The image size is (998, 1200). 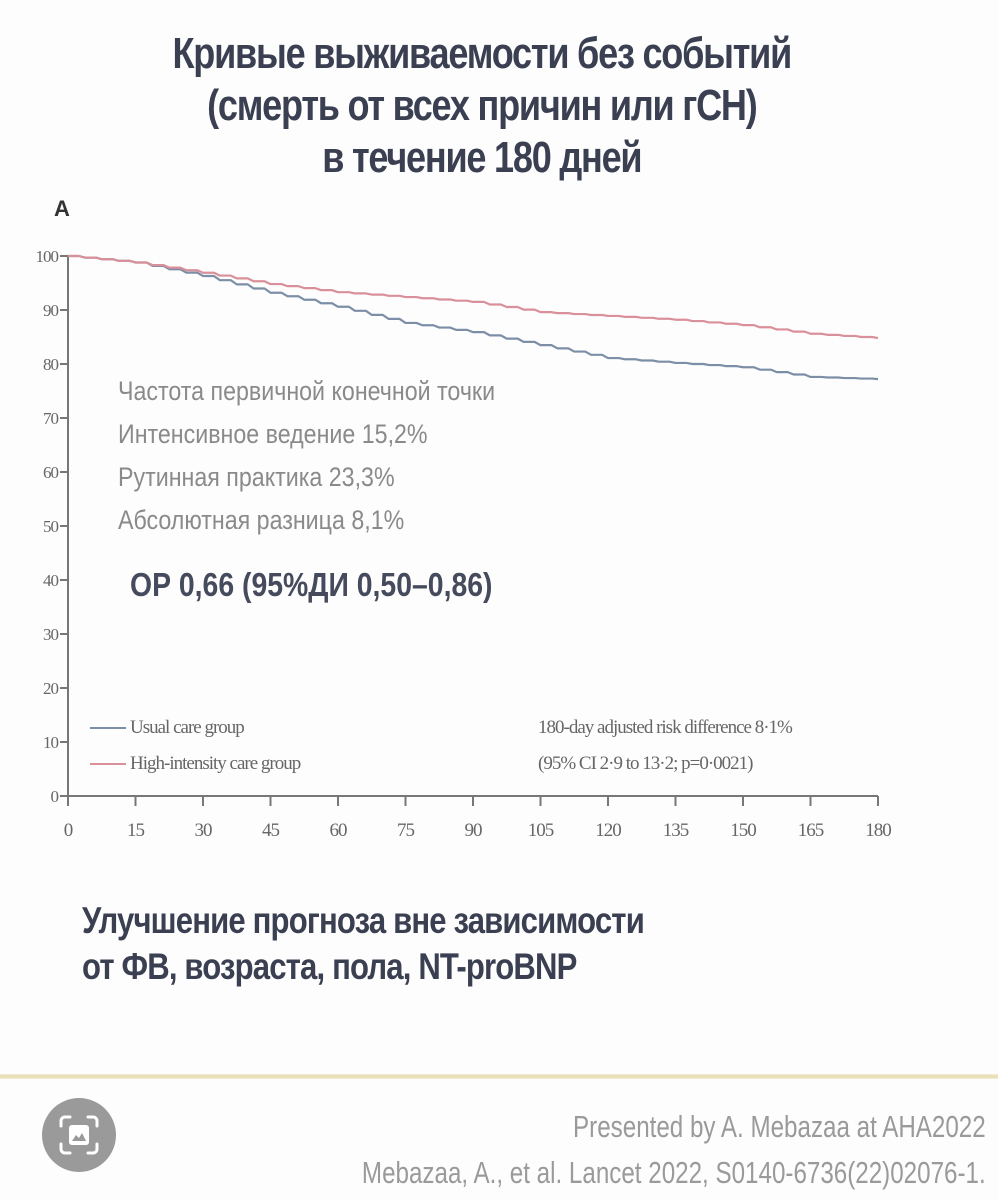 I want to click on y-tick-label: 70, so click(x=51, y=418).